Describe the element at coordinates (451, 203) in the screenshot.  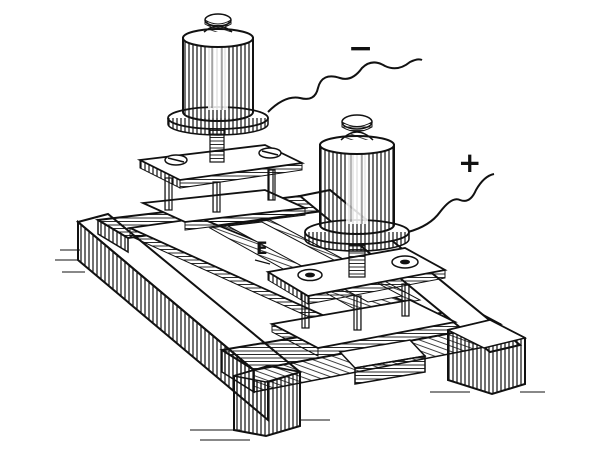
I see `positive-wire` at that location.